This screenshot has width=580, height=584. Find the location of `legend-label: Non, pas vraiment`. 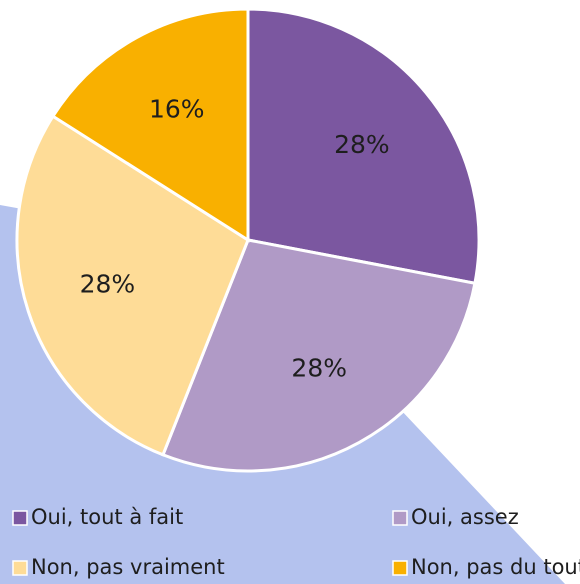

legend-label: Non, pas vraiment is located at coordinates (128, 567).